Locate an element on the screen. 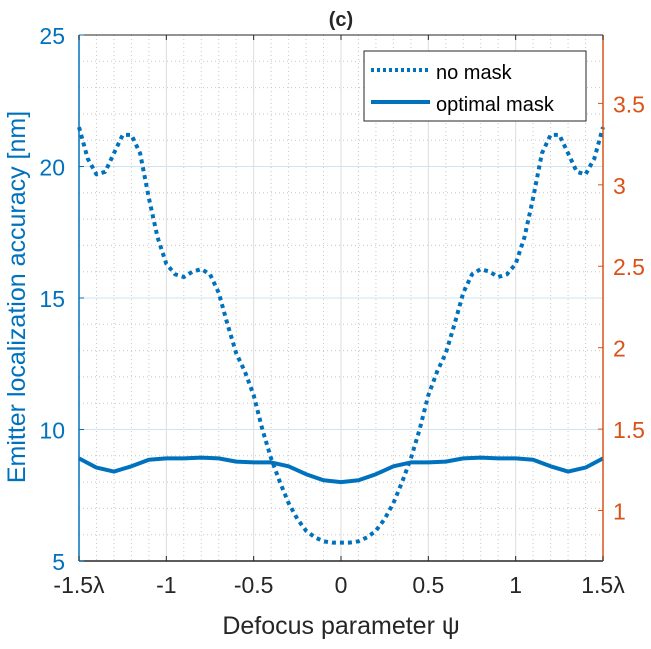 This screenshot has width=651, height=649. y-tick-label: 5 is located at coordinates (58, 562).